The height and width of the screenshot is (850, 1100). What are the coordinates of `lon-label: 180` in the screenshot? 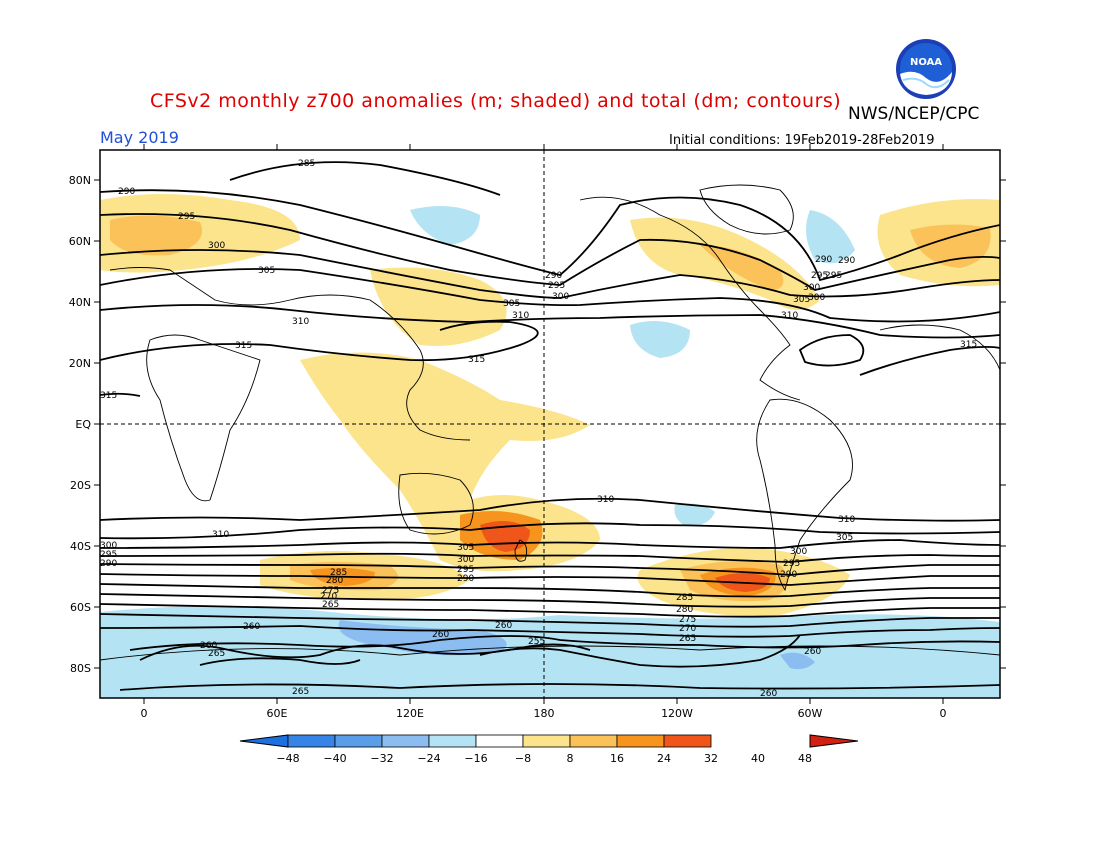 It's located at (544, 713).